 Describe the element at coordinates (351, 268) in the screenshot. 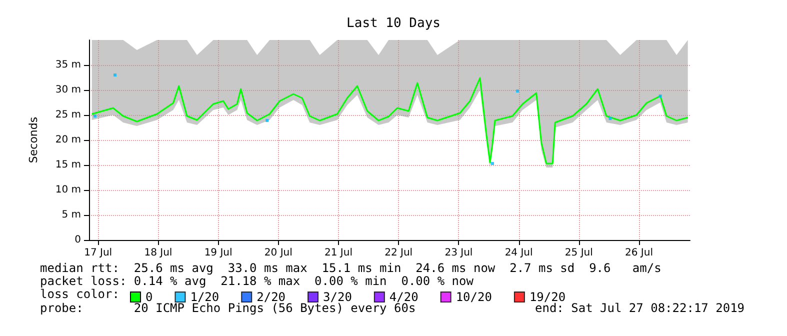

I see `text: median rtt: 25.6 ms avg 33.0 ms max 15.1 ms min 24.6 ms now 2.7 ms sd 9.6 am/s` at that location.